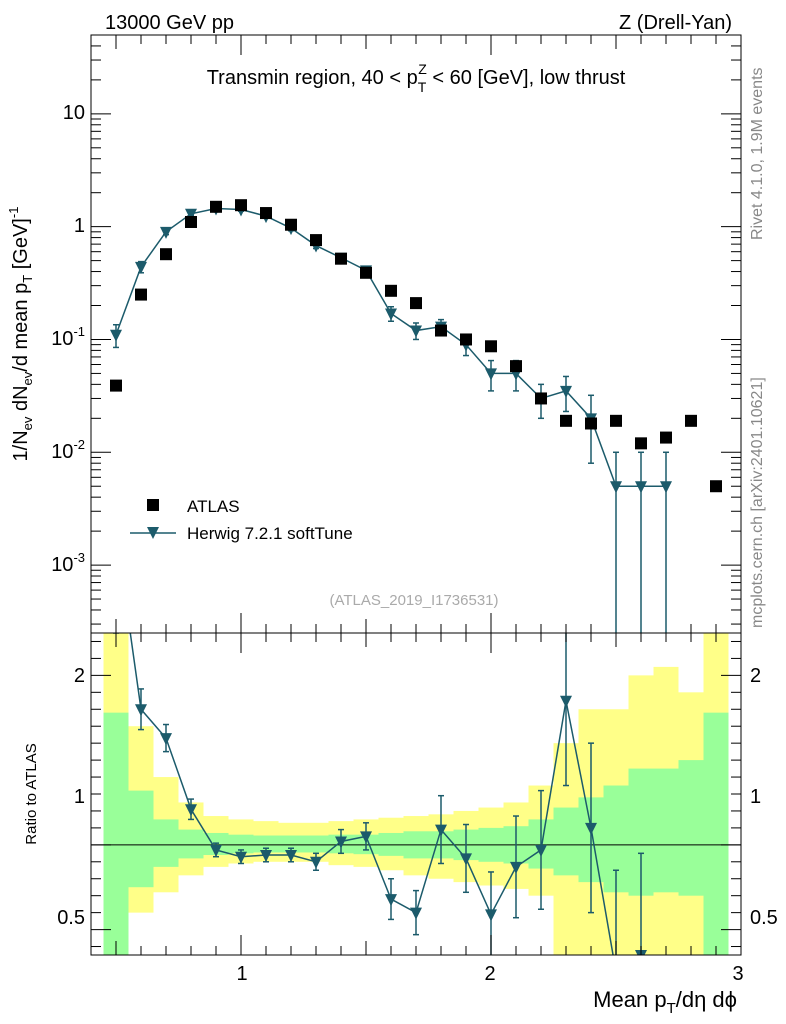 The width and height of the screenshot is (786, 1024). Describe the element at coordinates (153, 533) in the screenshot. I see `legend-herwig-marker` at that location.